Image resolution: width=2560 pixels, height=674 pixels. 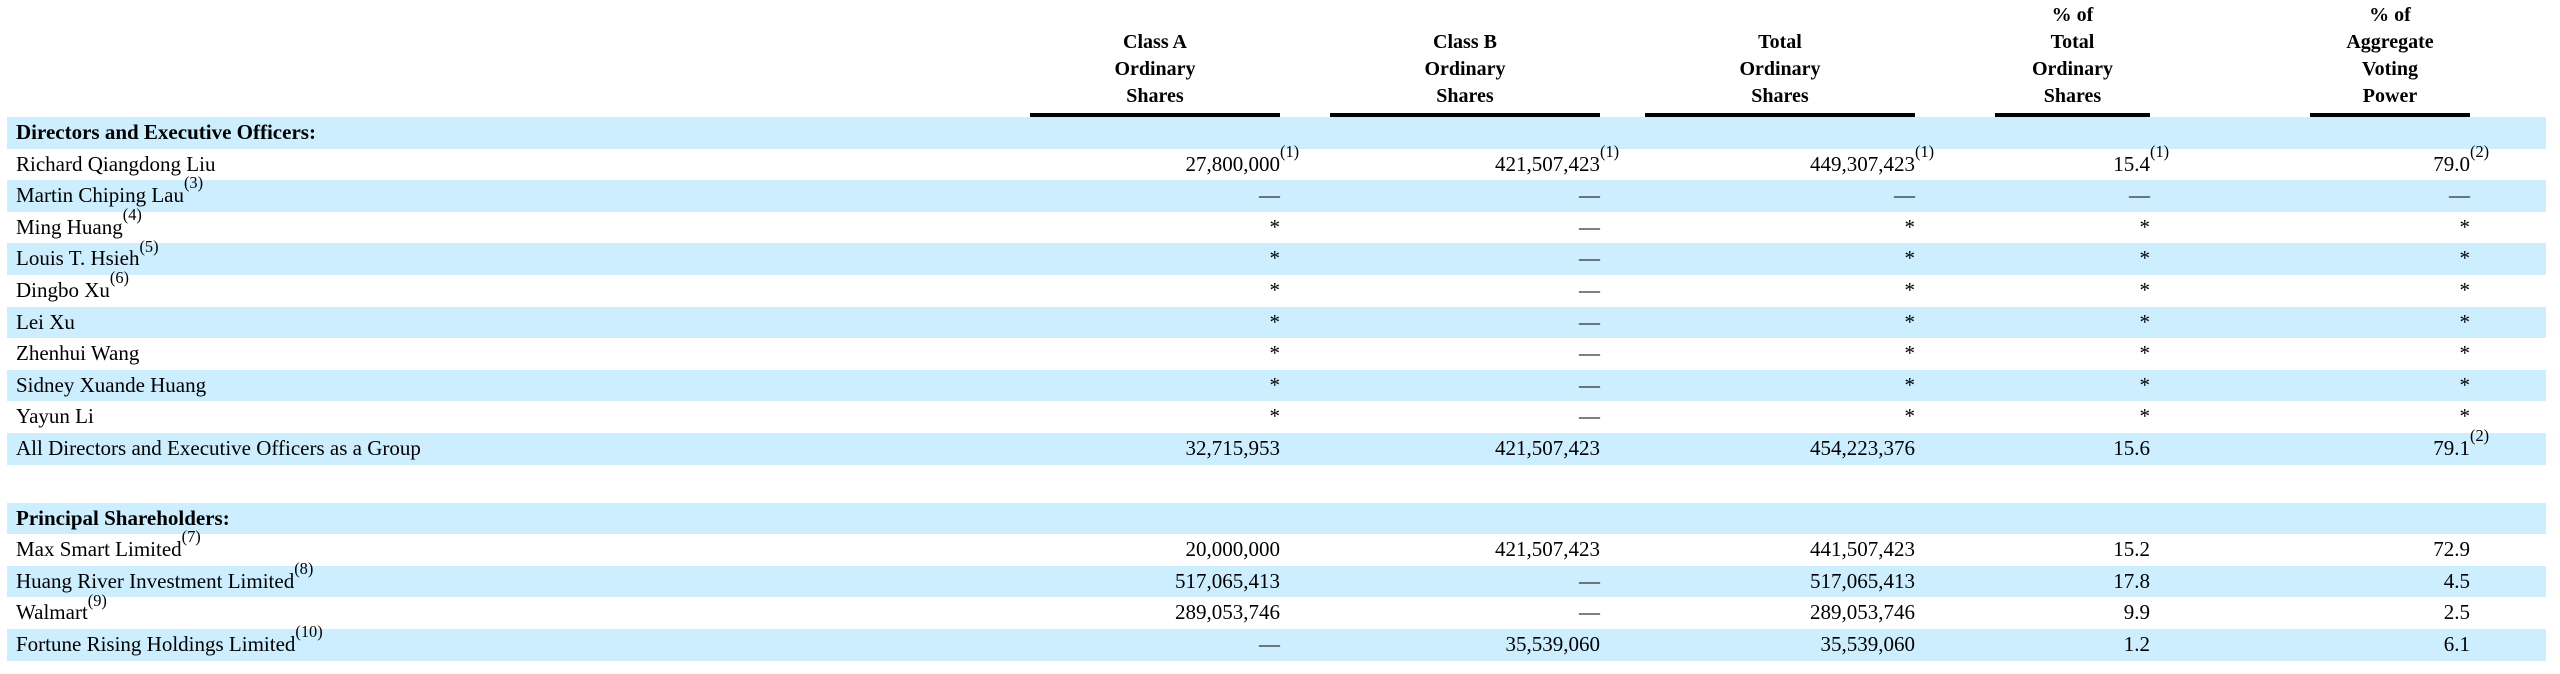 What do you see at coordinates (1440, 133) in the screenshot?
I see `cell-class_b_shares` at bounding box center [1440, 133].